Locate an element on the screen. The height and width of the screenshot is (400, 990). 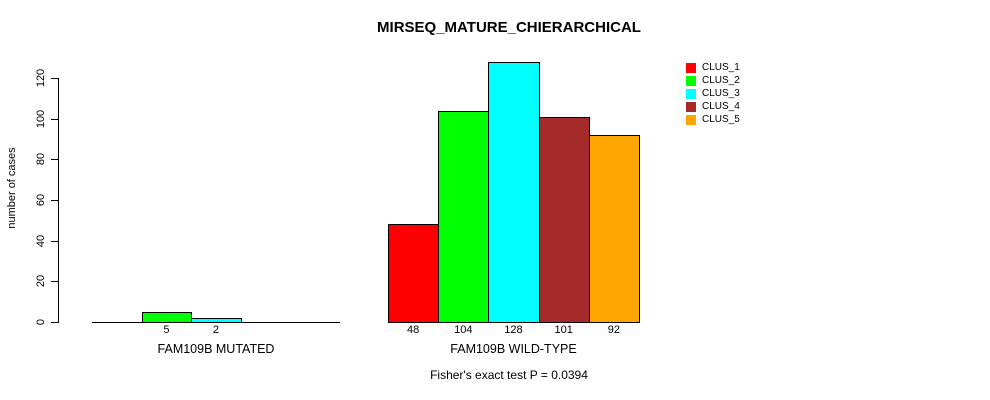
bar-value-label: 92 is located at coordinates (614, 330).